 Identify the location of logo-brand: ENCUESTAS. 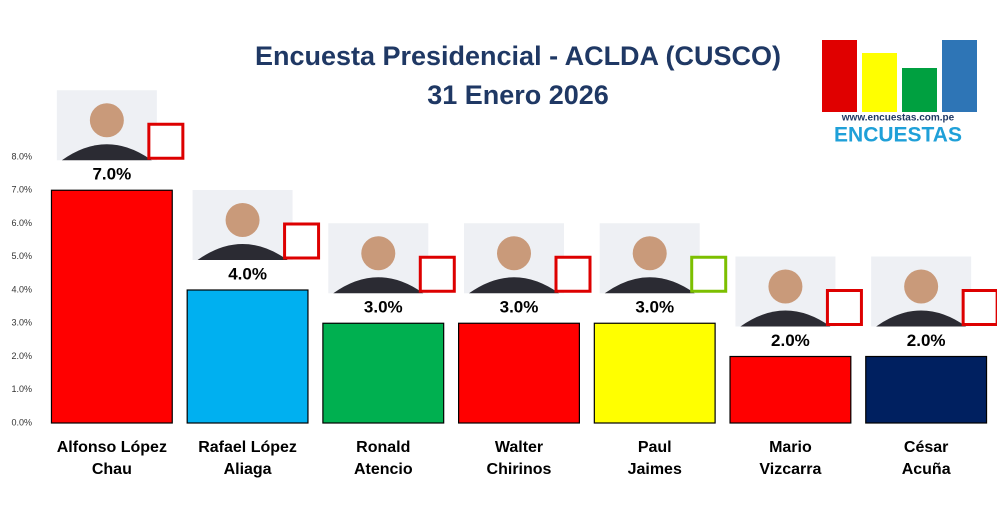
(898, 135).